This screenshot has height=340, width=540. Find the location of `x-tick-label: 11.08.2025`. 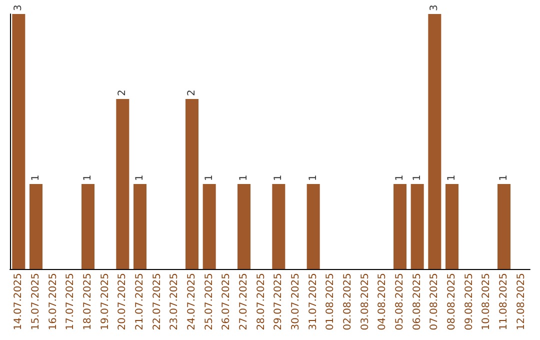

x-tick-label: 11.08.2025 is located at coordinates (504, 301).